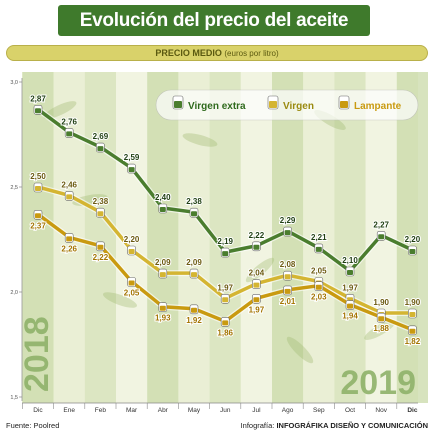  What do you see at coordinates (163, 410) in the screenshot?
I see `x-tick-label: Abr` at bounding box center [163, 410].